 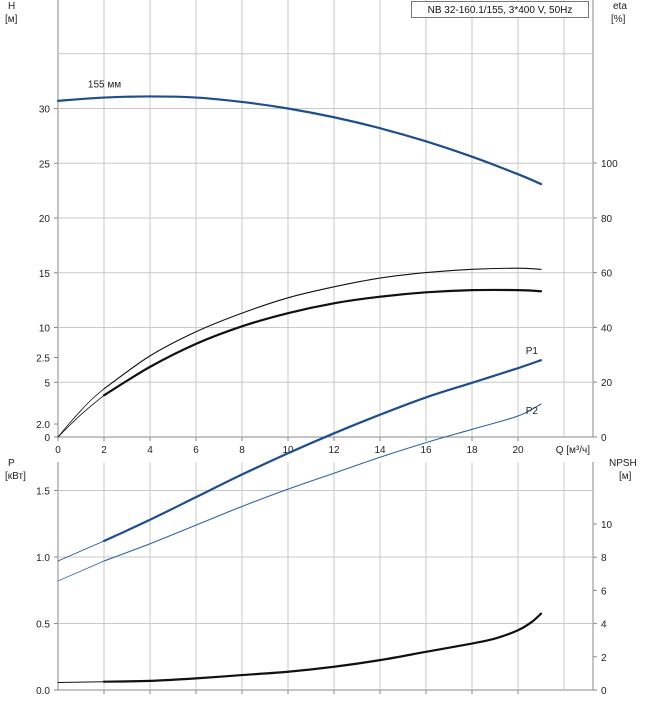 What do you see at coordinates (532, 411) in the screenshot?
I see `series-label-p2: P2` at bounding box center [532, 411].